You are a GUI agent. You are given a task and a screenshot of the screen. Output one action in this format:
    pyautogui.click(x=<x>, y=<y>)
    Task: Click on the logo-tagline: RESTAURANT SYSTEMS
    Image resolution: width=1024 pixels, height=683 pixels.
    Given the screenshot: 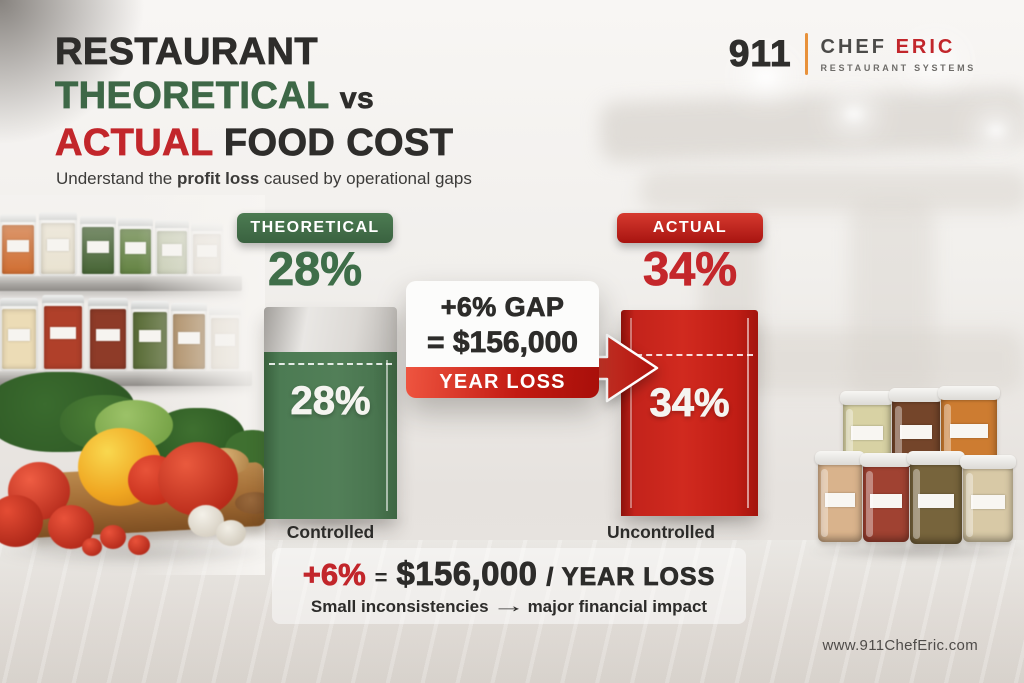 What is the action you would take?
    pyautogui.click(x=898, y=67)
    